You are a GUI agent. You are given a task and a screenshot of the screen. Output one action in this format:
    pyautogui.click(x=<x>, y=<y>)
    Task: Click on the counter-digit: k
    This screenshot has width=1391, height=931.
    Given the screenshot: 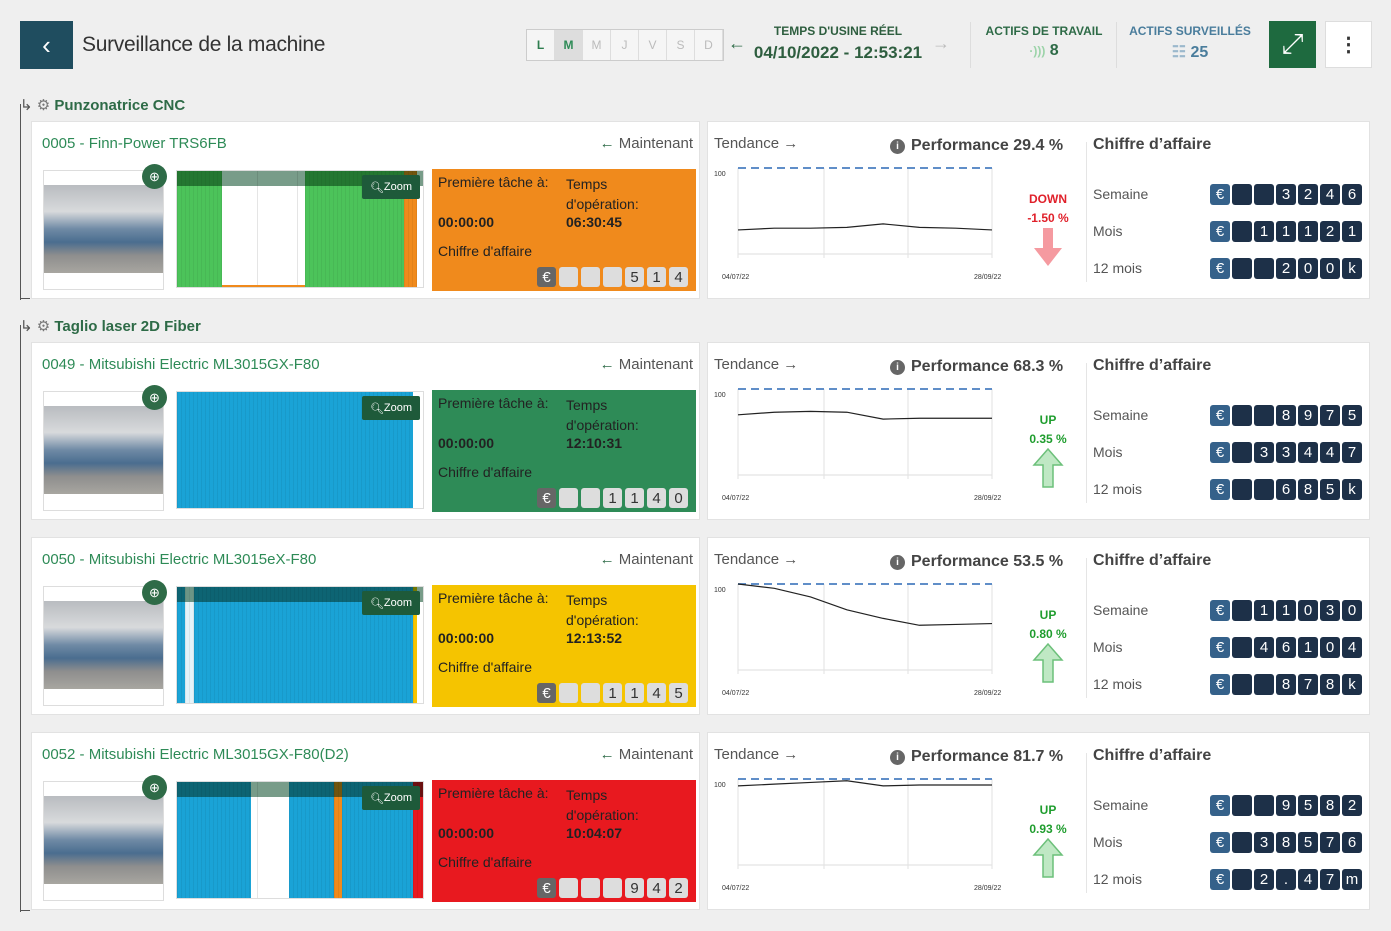 What is the action you would take?
    pyautogui.click(x=1352, y=684)
    